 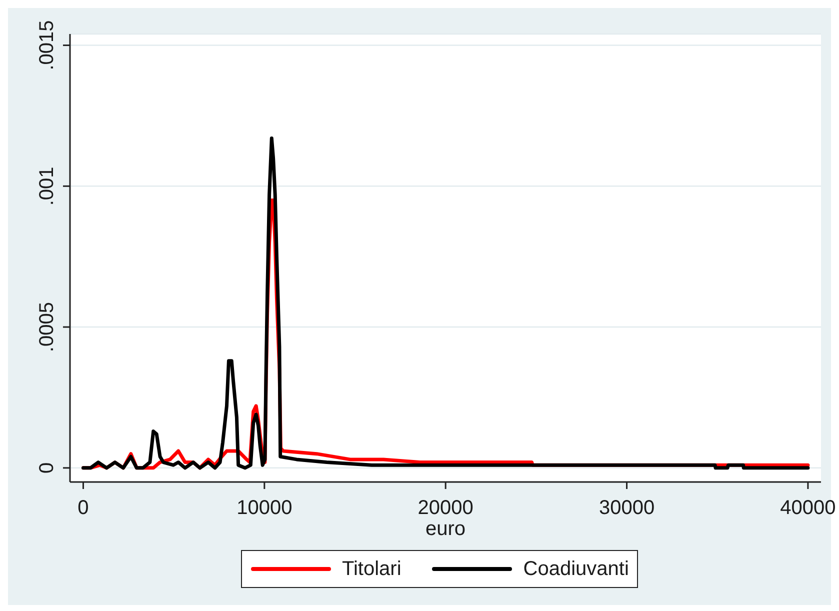 What do you see at coordinates (47, 186) in the screenshot?
I see `y-tick-label: .001` at bounding box center [47, 186].